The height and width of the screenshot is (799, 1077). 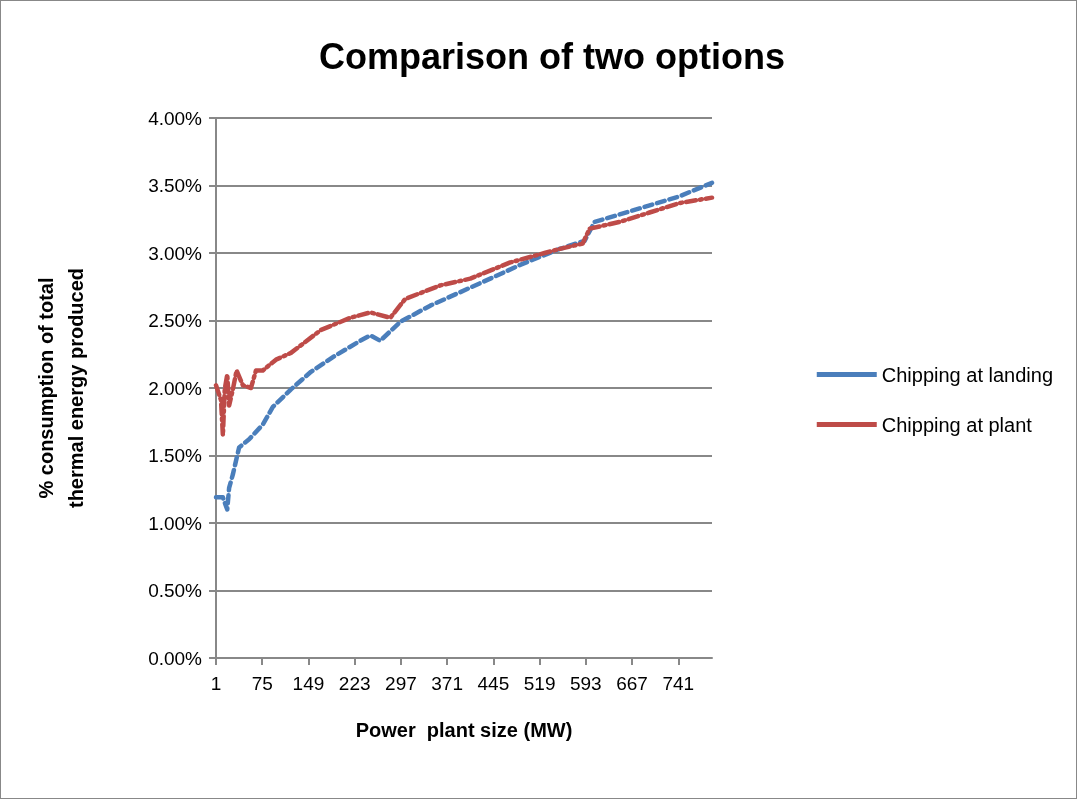 What do you see at coordinates (447, 683) in the screenshot?
I see `x-tick-label: 371` at bounding box center [447, 683].